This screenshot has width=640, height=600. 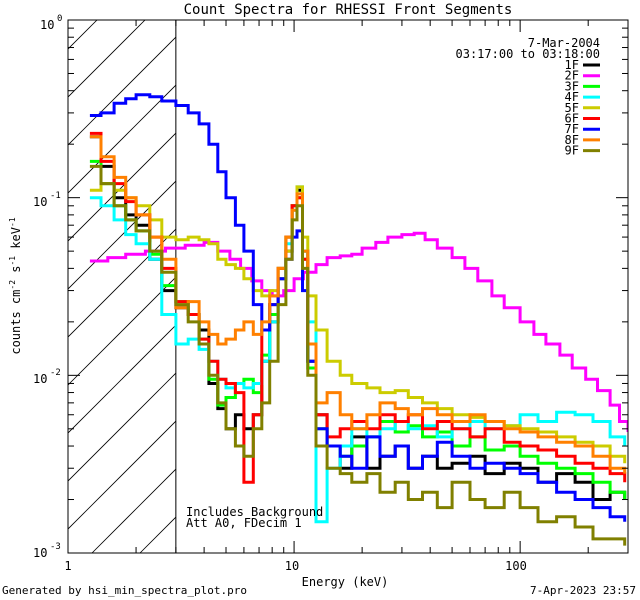 What do you see at coordinates (55, 547) in the screenshot?
I see `y-tick-exp: -3` at bounding box center [55, 547].